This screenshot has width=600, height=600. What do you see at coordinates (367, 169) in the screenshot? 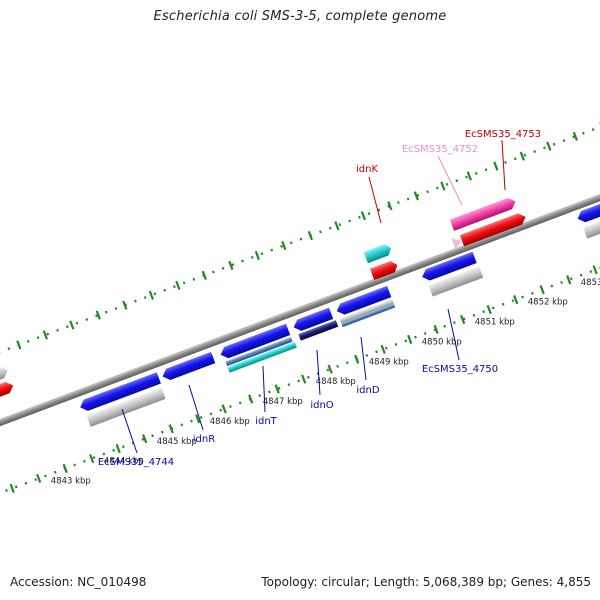
I see `label-idnK: idnK` at bounding box center [367, 169].